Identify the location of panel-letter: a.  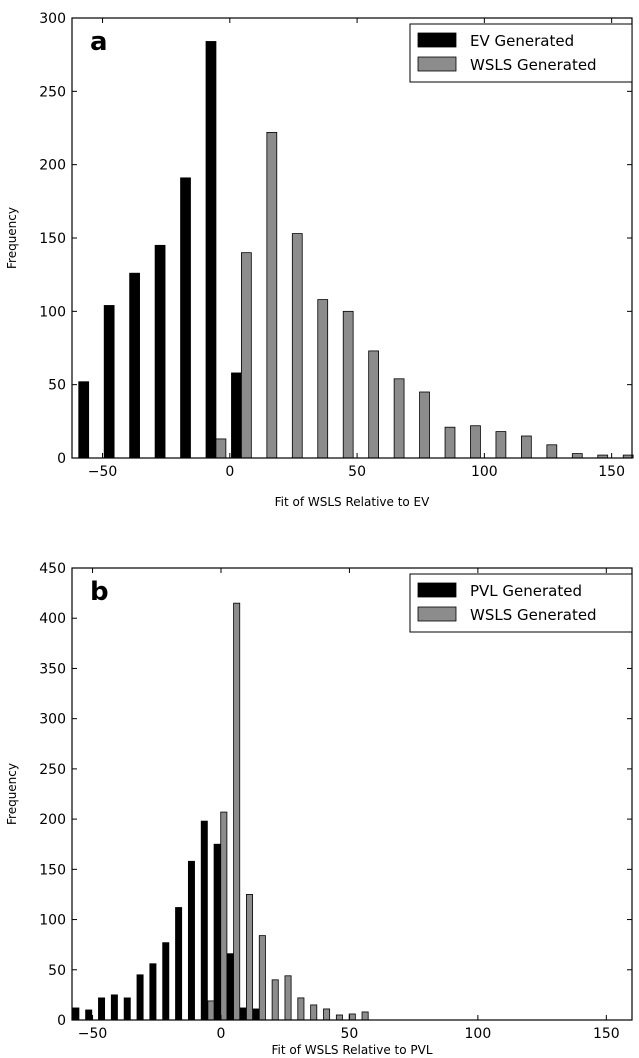
(99, 42).